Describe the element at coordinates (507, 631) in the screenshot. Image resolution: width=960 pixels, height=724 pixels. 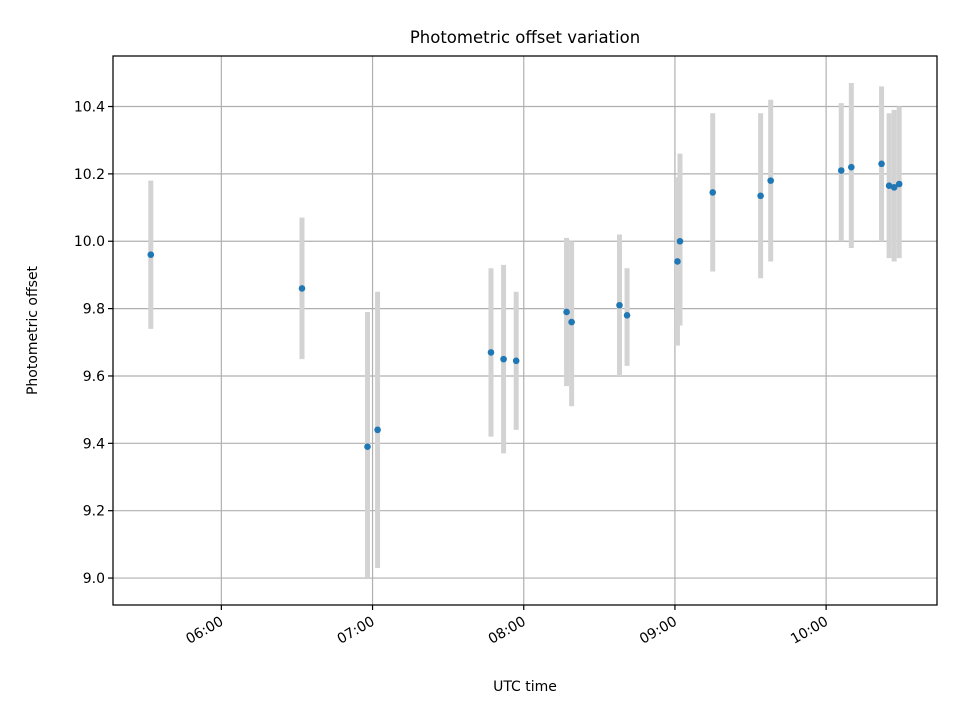
I see `x-tick-label: 08:00` at that location.